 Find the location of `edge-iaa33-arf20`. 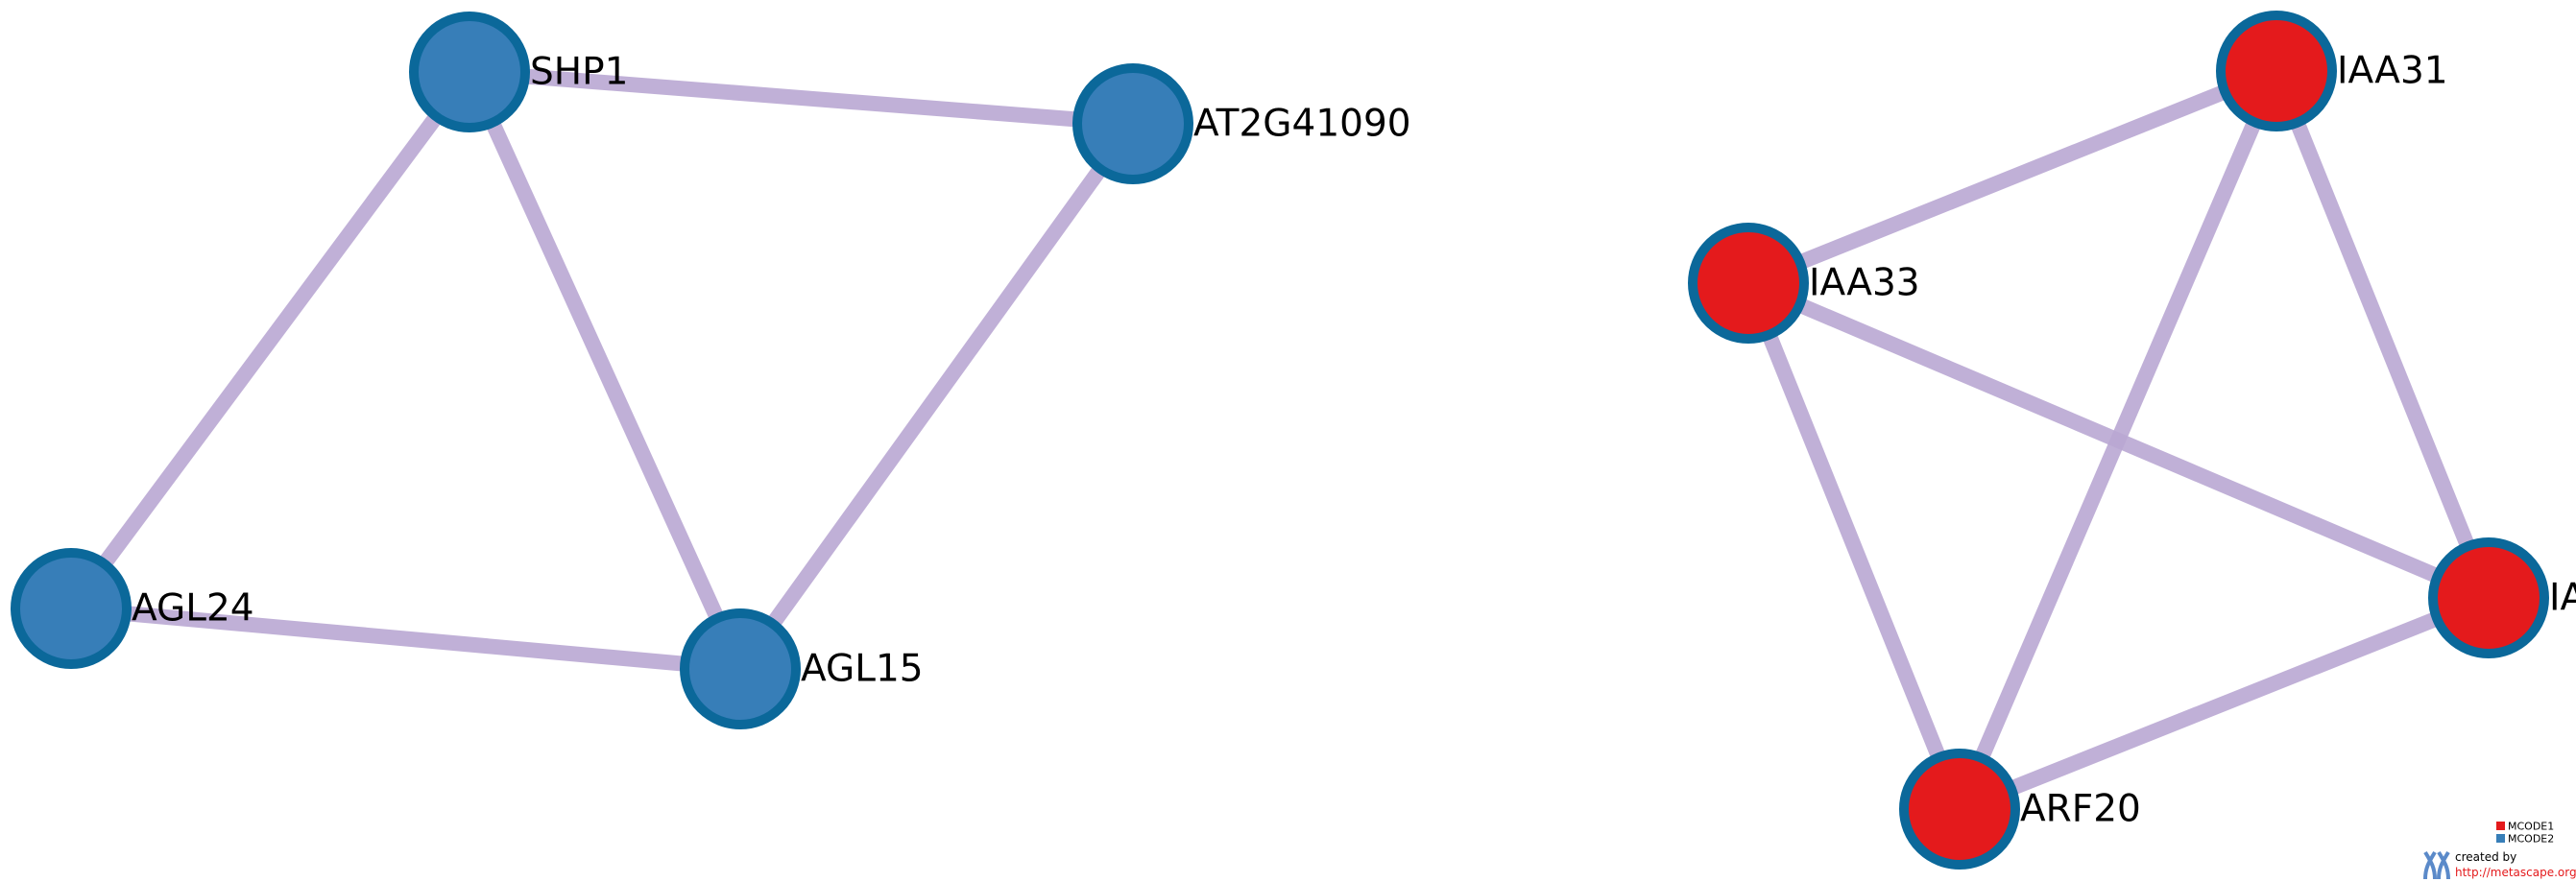

edge-iaa33-arf20 is located at coordinates (1854, 546).